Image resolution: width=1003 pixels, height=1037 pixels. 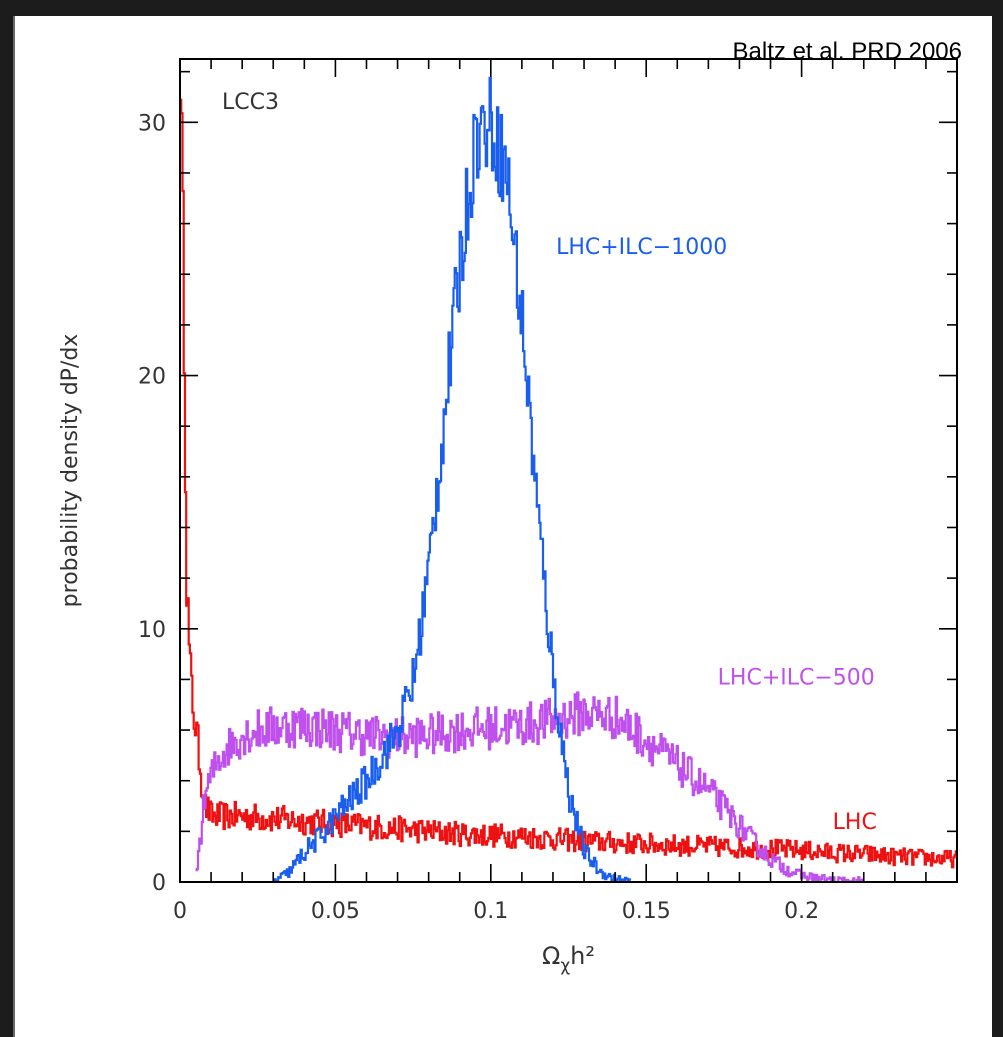 I want to click on x-tick-label: 0.1, so click(x=490, y=911).